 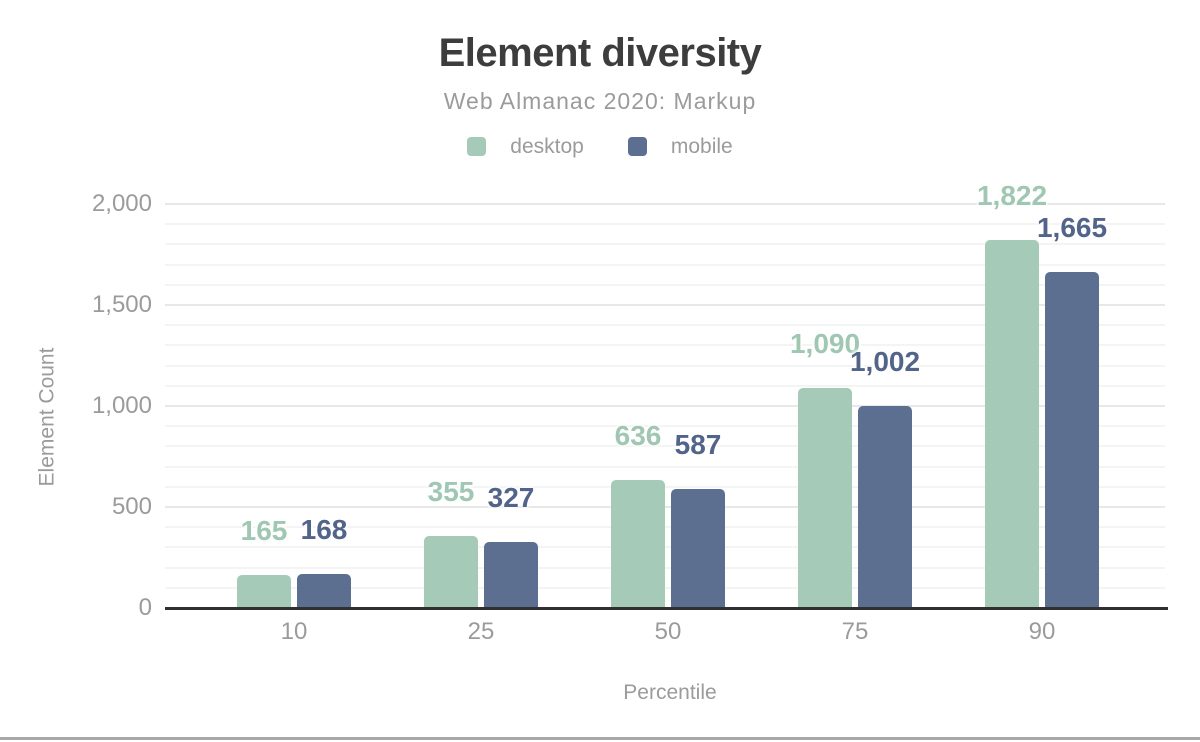 I want to click on chart-title: Element diversity, so click(x=600, y=53).